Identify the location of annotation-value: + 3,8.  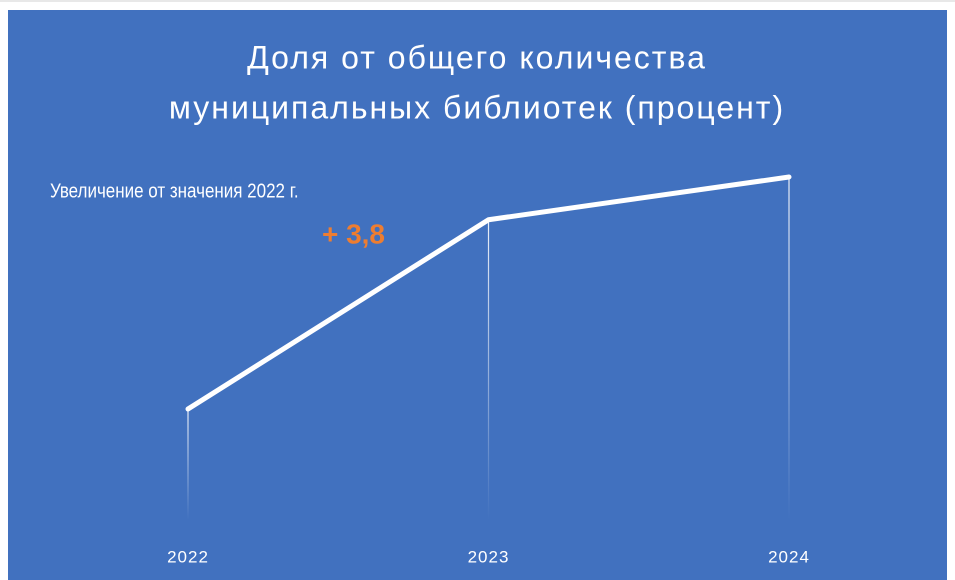
(353, 233).